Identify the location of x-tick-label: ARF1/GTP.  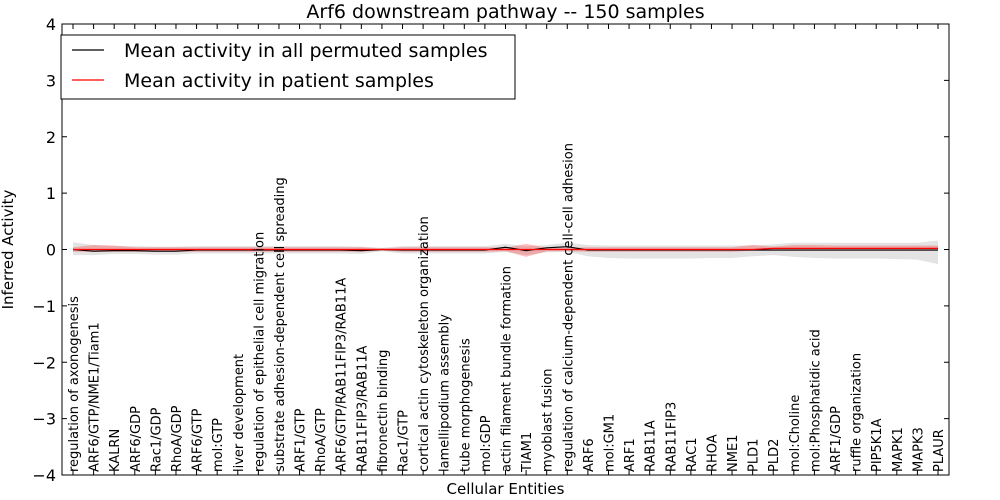
(301, 440).